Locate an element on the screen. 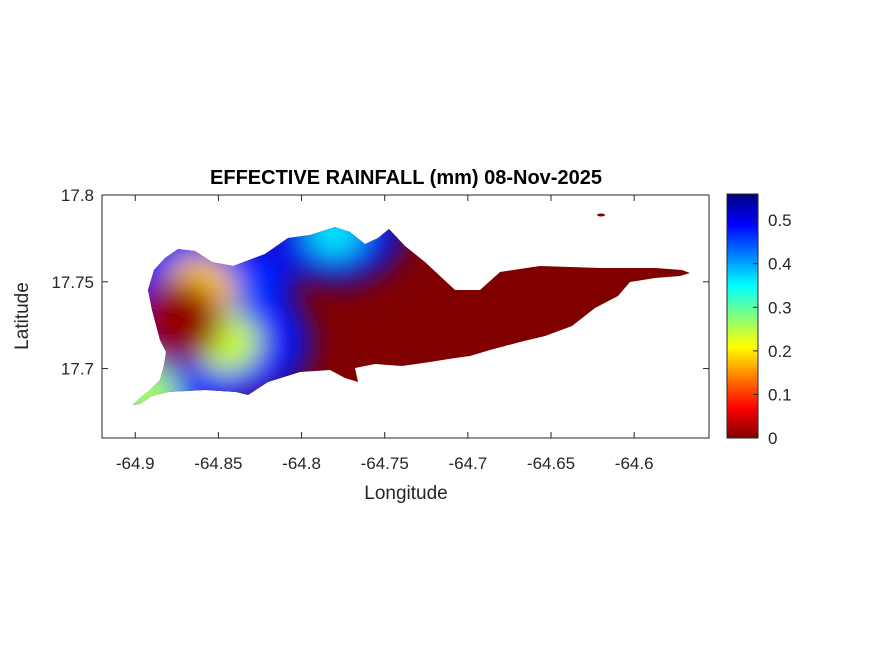 The width and height of the screenshot is (875, 656). y-tick-label: 17.7 is located at coordinates (77, 369).